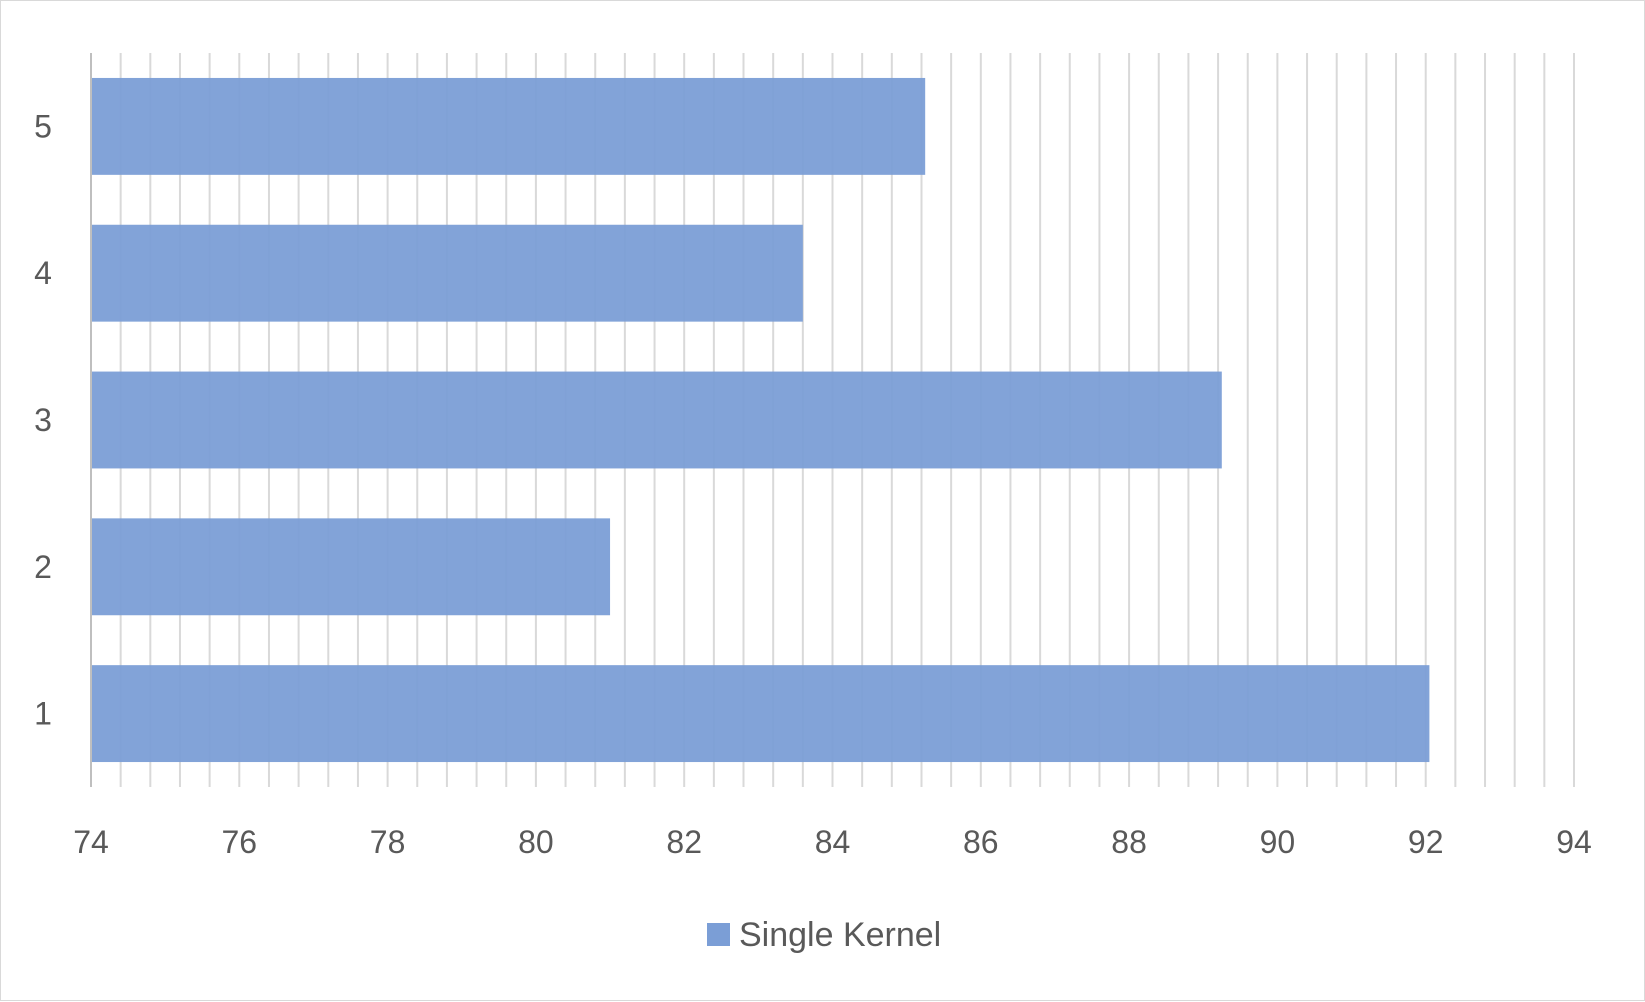  Describe the element at coordinates (1278, 842) in the screenshot. I see `x-tick-label-90: 90` at that location.